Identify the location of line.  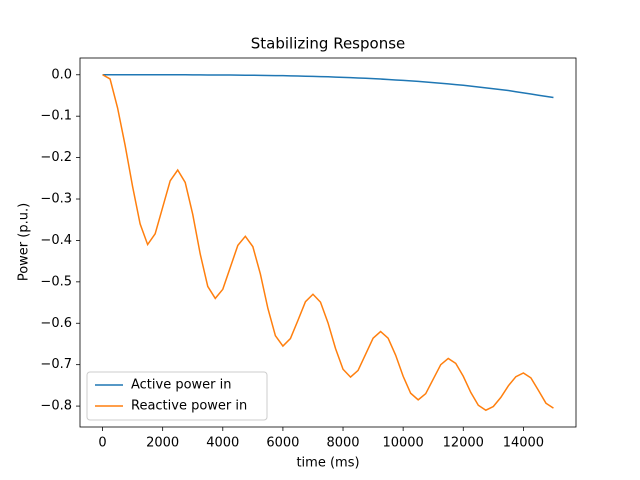
(328, 86).